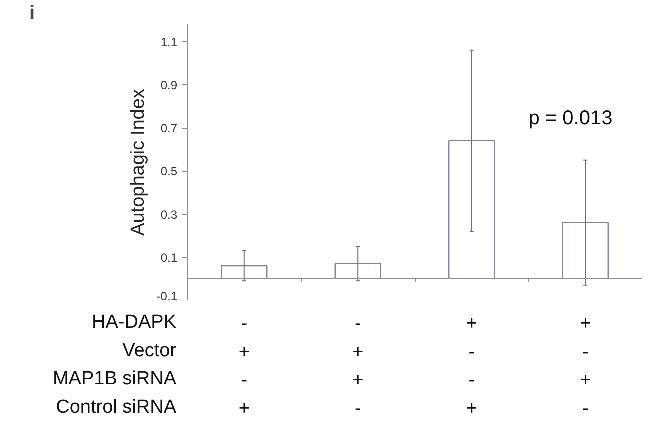  What do you see at coordinates (150, 351) in the screenshot?
I see `text: Vector` at bounding box center [150, 351].